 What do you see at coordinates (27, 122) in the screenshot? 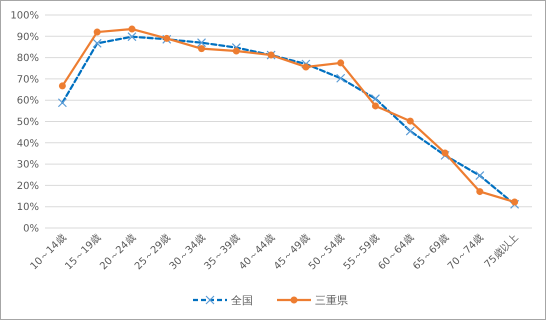
I see `y-tick-label: 50%` at bounding box center [27, 122].